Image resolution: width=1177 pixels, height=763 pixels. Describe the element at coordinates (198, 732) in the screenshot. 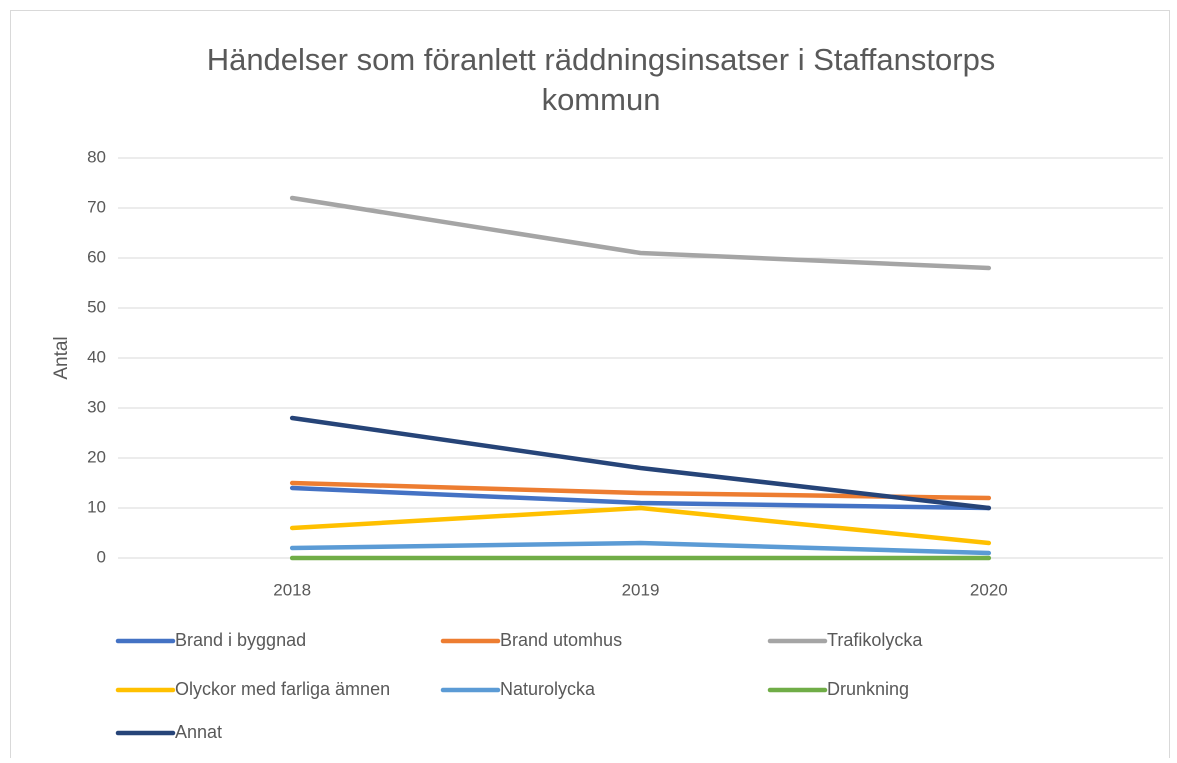

I see `legend-label: Annat` at that location.